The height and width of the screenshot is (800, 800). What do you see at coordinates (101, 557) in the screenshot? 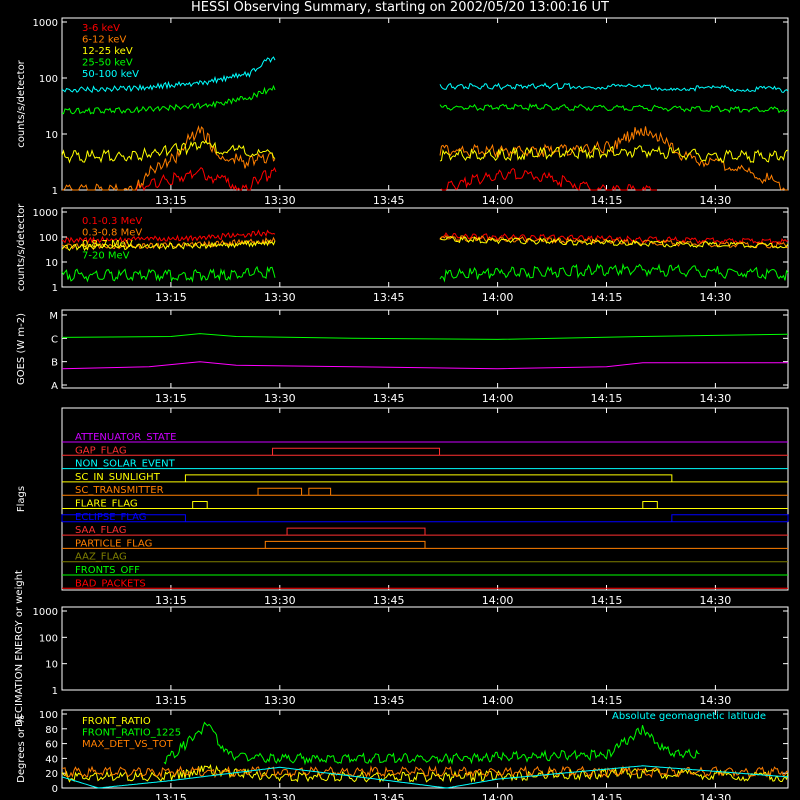
I see `flag-label: AAZ_FLAG` at bounding box center [101, 557].